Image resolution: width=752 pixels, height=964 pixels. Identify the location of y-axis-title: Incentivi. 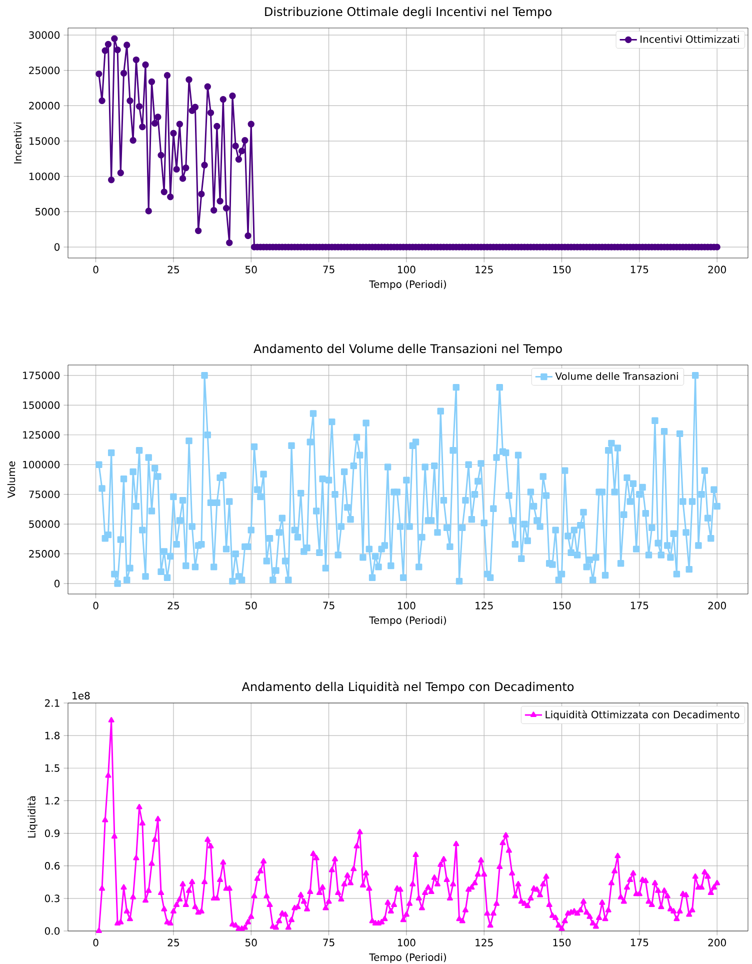
(18, 143).